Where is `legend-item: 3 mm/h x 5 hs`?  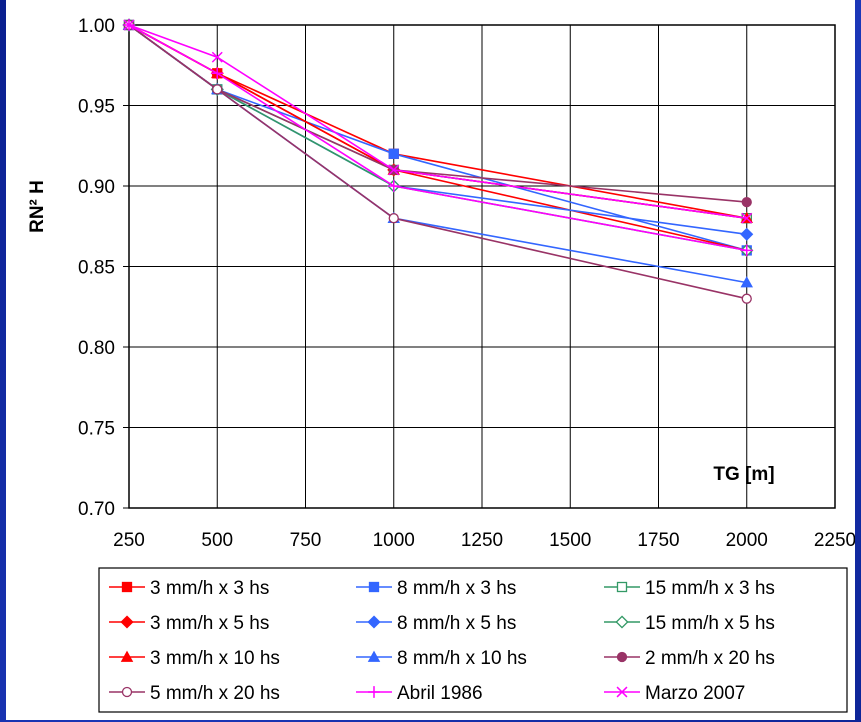 legend-item: 3 mm/h x 5 hs is located at coordinates (189, 623).